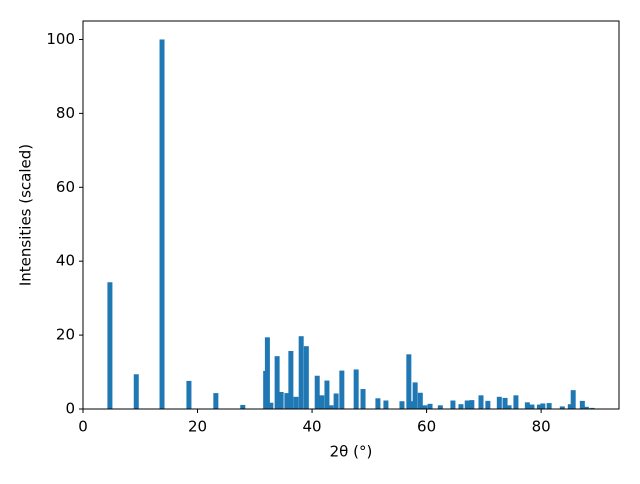 This screenshot has width=640, height=484. What do you see at coordinates (197, 427) in the screenshot?
I see `x-tick-label: 20` at bounding box center [197, 427].